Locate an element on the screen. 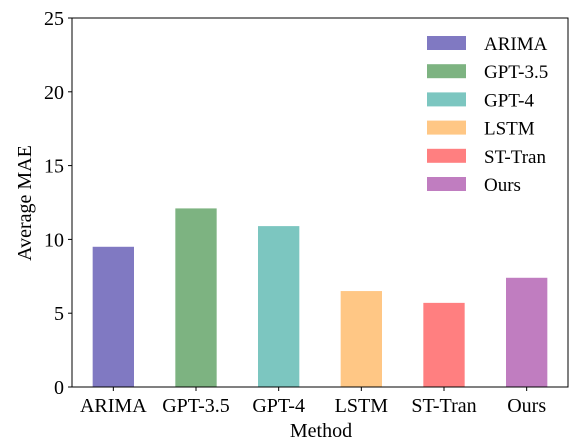 The image size is (584, 444). bar-st-tran is located at coordinates (444, 344).